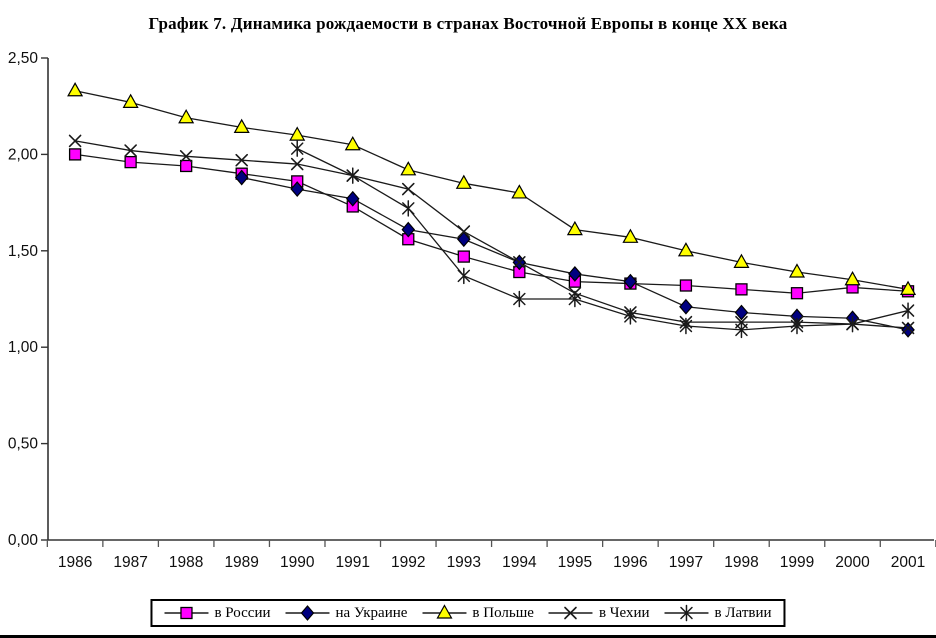 This screenshot has height=638, width=936. I want to click on legend-item-square: в России, so click(217, 613).